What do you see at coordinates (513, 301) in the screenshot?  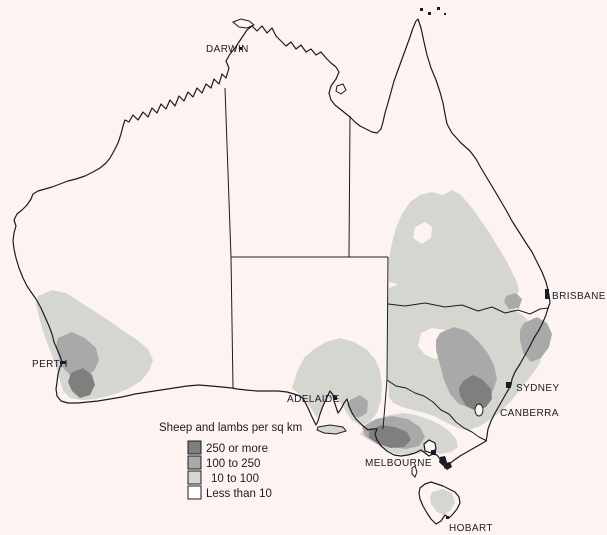 I see `region-darlingdowns-medium` at bounding box center [513, 301].